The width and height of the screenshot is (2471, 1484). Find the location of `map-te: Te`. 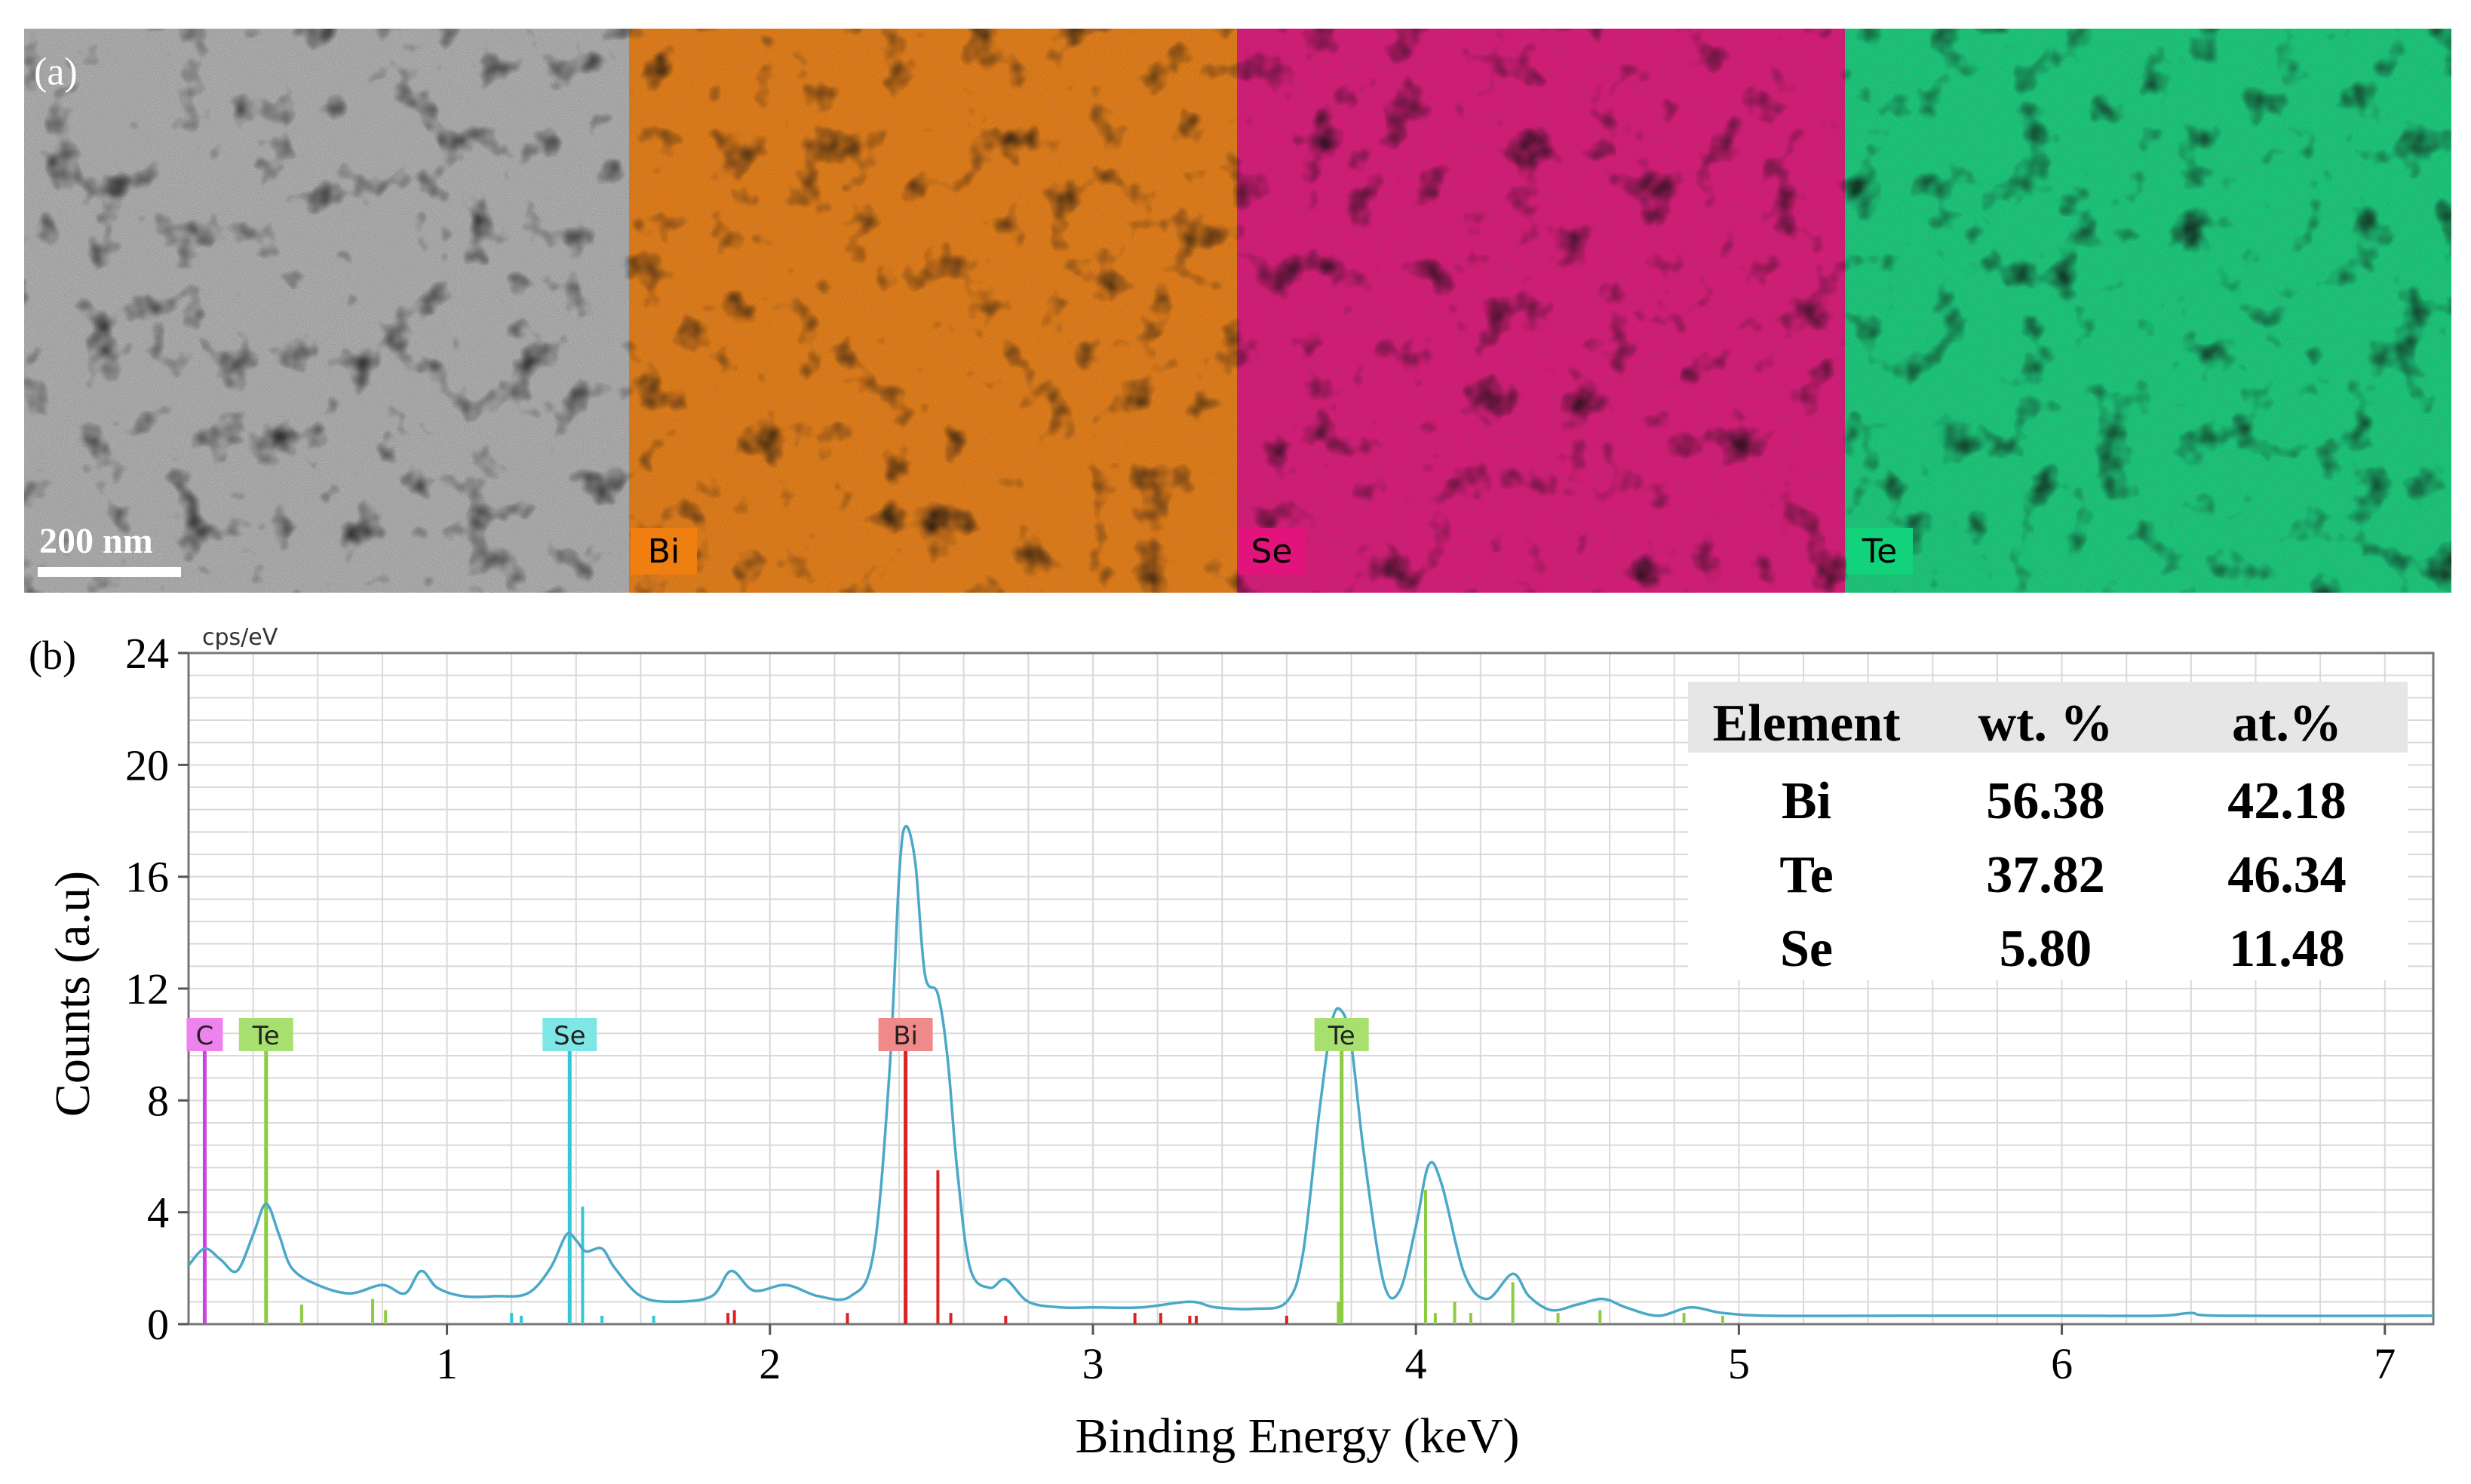

map-te: Te is located at coordinates (2148, 311).